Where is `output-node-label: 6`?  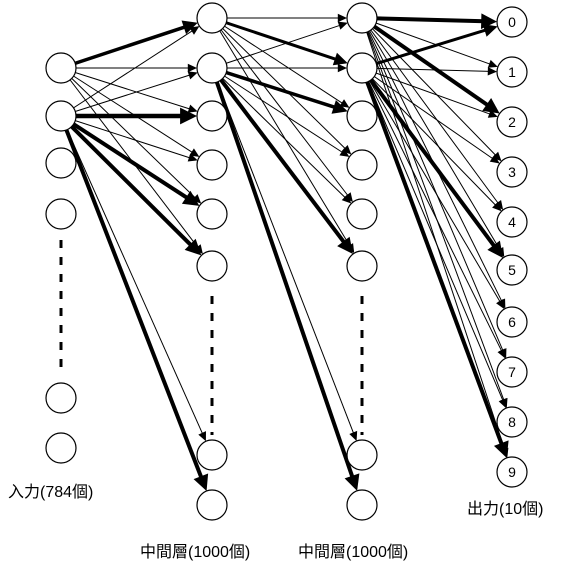
output-node-label: 6 is located at coordinates (512, 322).